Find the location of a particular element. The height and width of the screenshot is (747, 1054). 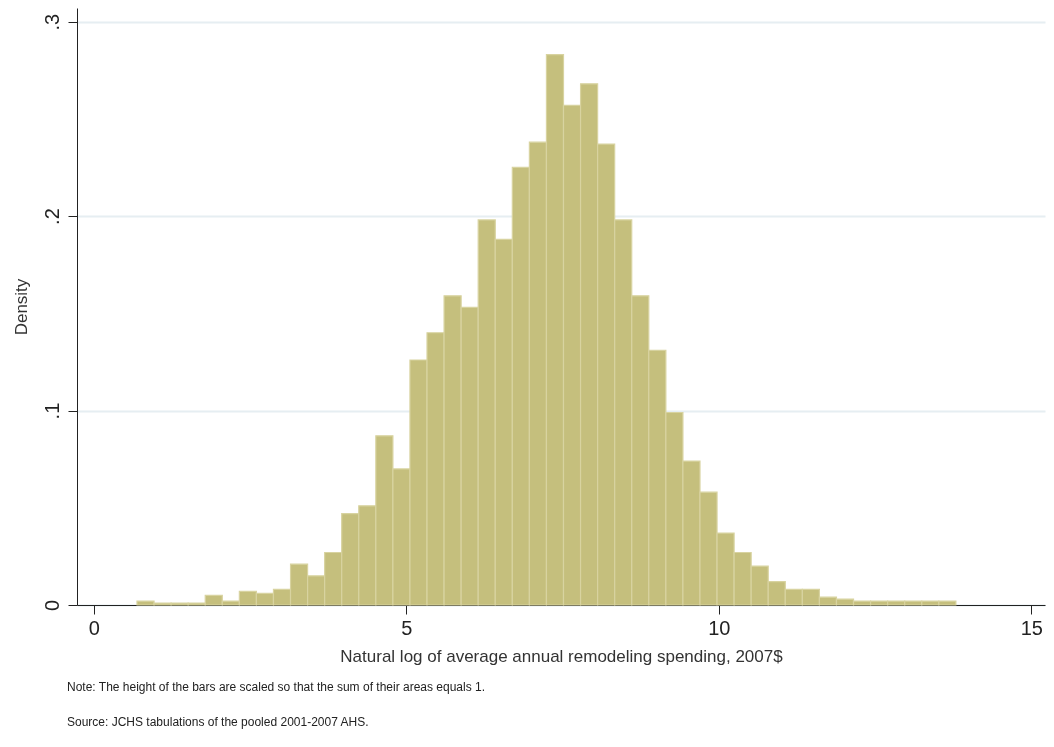

x-tick-label: 15 is located at coordinates (1031, 627).